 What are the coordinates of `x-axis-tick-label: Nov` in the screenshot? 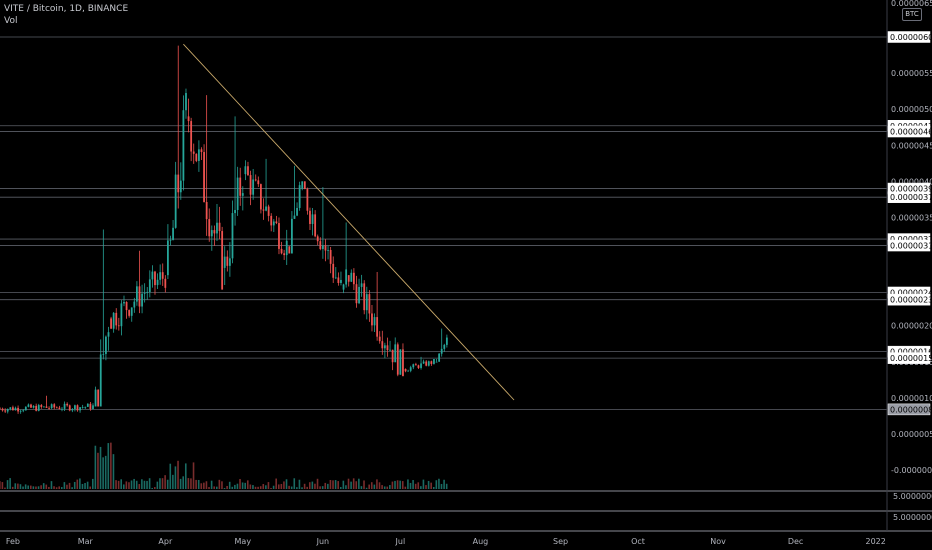 It's located at (718, 541).